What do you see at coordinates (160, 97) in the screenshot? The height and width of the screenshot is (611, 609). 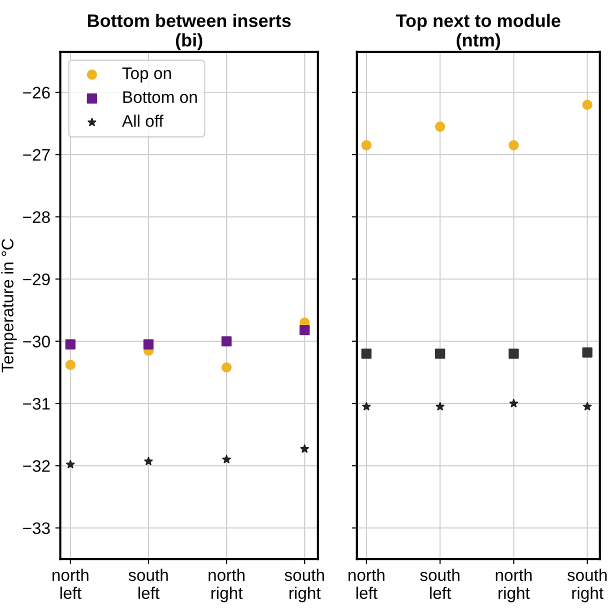 I see `legend-label: Bottom on` at bounding box center [160, 97].